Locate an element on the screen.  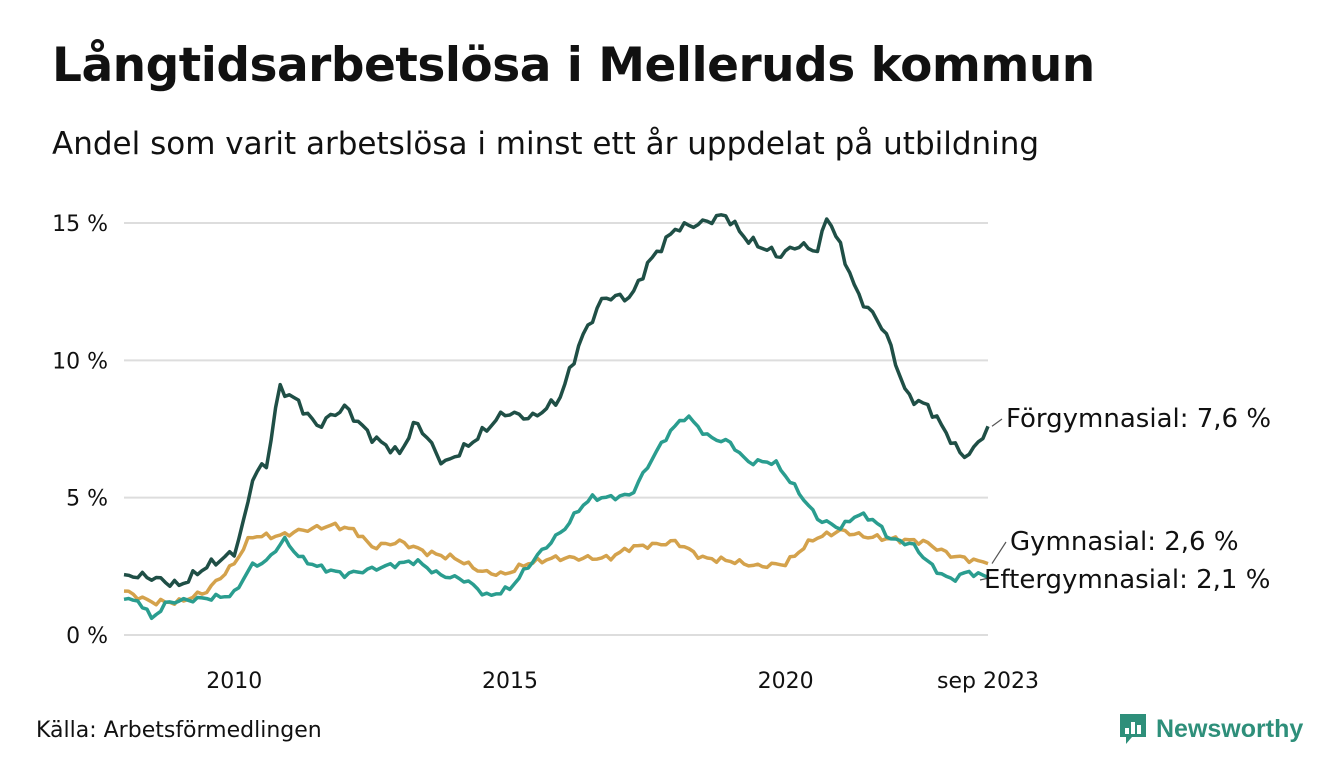
brand-name: Newsworthy is located at coordinates (1230, 728).